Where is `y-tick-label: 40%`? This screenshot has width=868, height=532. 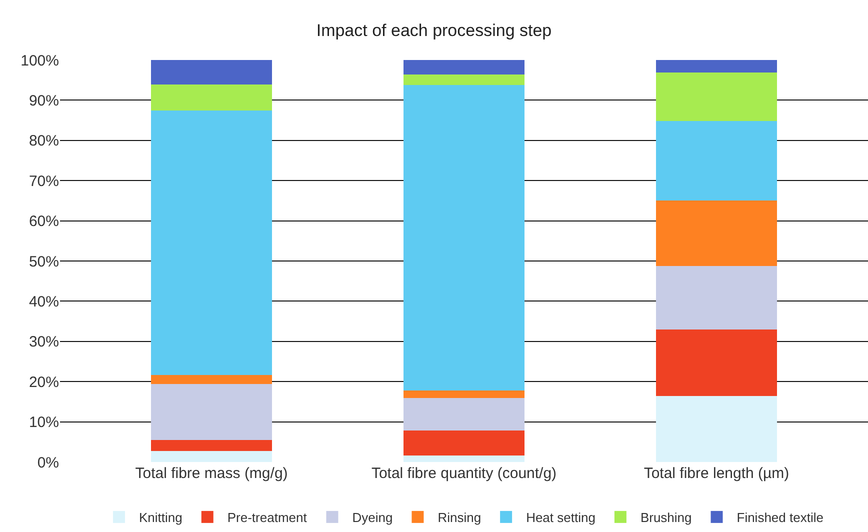
y-tick-label: 40% is located at coordinates (43, 301).